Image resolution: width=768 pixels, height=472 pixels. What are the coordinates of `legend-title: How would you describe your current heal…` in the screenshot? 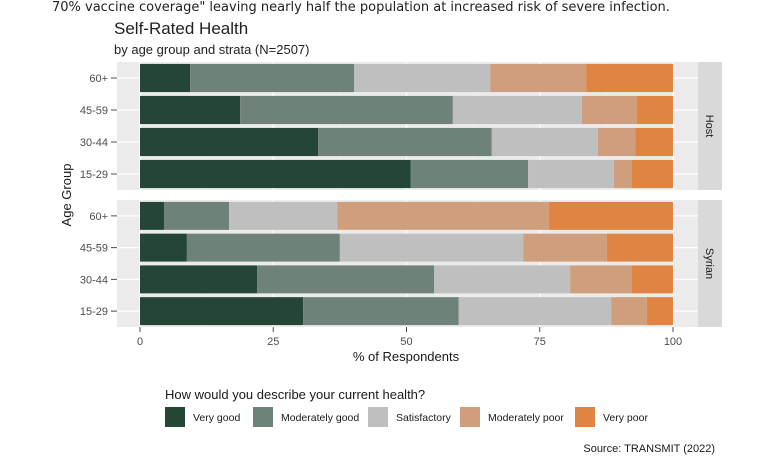 It's located at (295, 394).